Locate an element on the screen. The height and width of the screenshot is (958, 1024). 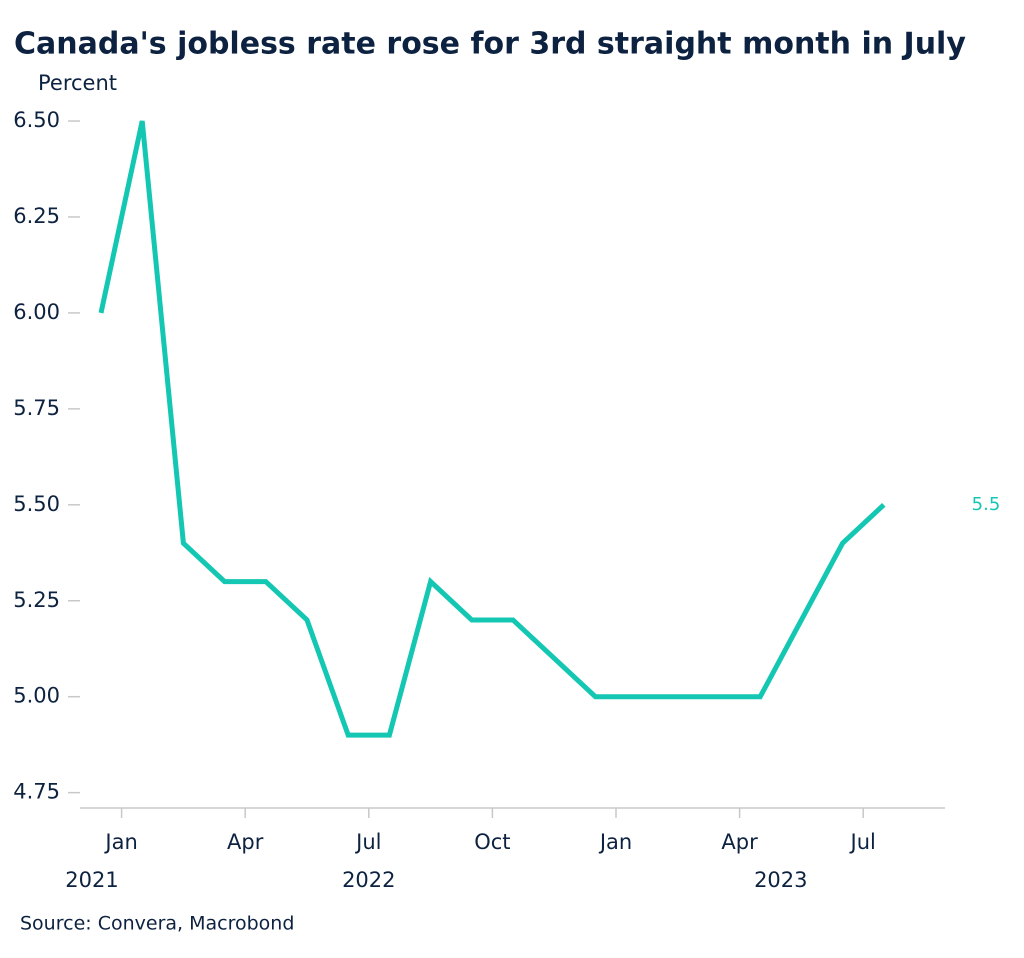
y-tick-label: 6.25 is located at coordinates (36, 216).